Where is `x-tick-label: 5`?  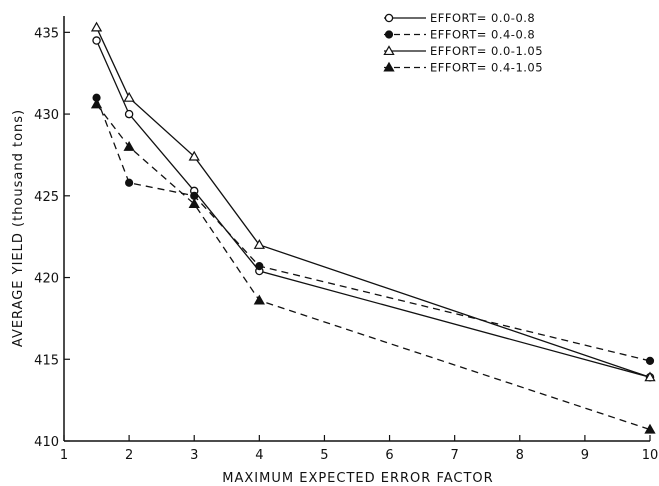
x-tick-label: 5 is located at coordinates (324, 455).